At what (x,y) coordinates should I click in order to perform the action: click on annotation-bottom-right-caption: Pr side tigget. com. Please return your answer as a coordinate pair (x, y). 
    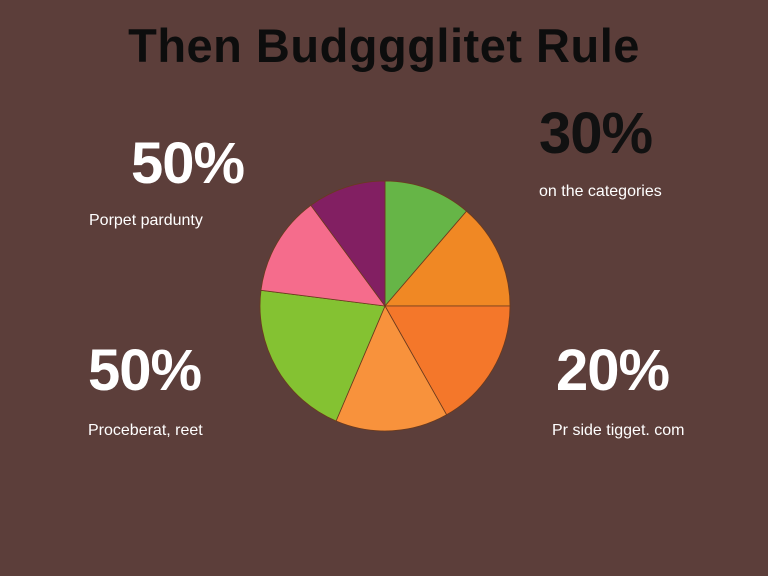
    Looking at the image, I should click on (618, 430).